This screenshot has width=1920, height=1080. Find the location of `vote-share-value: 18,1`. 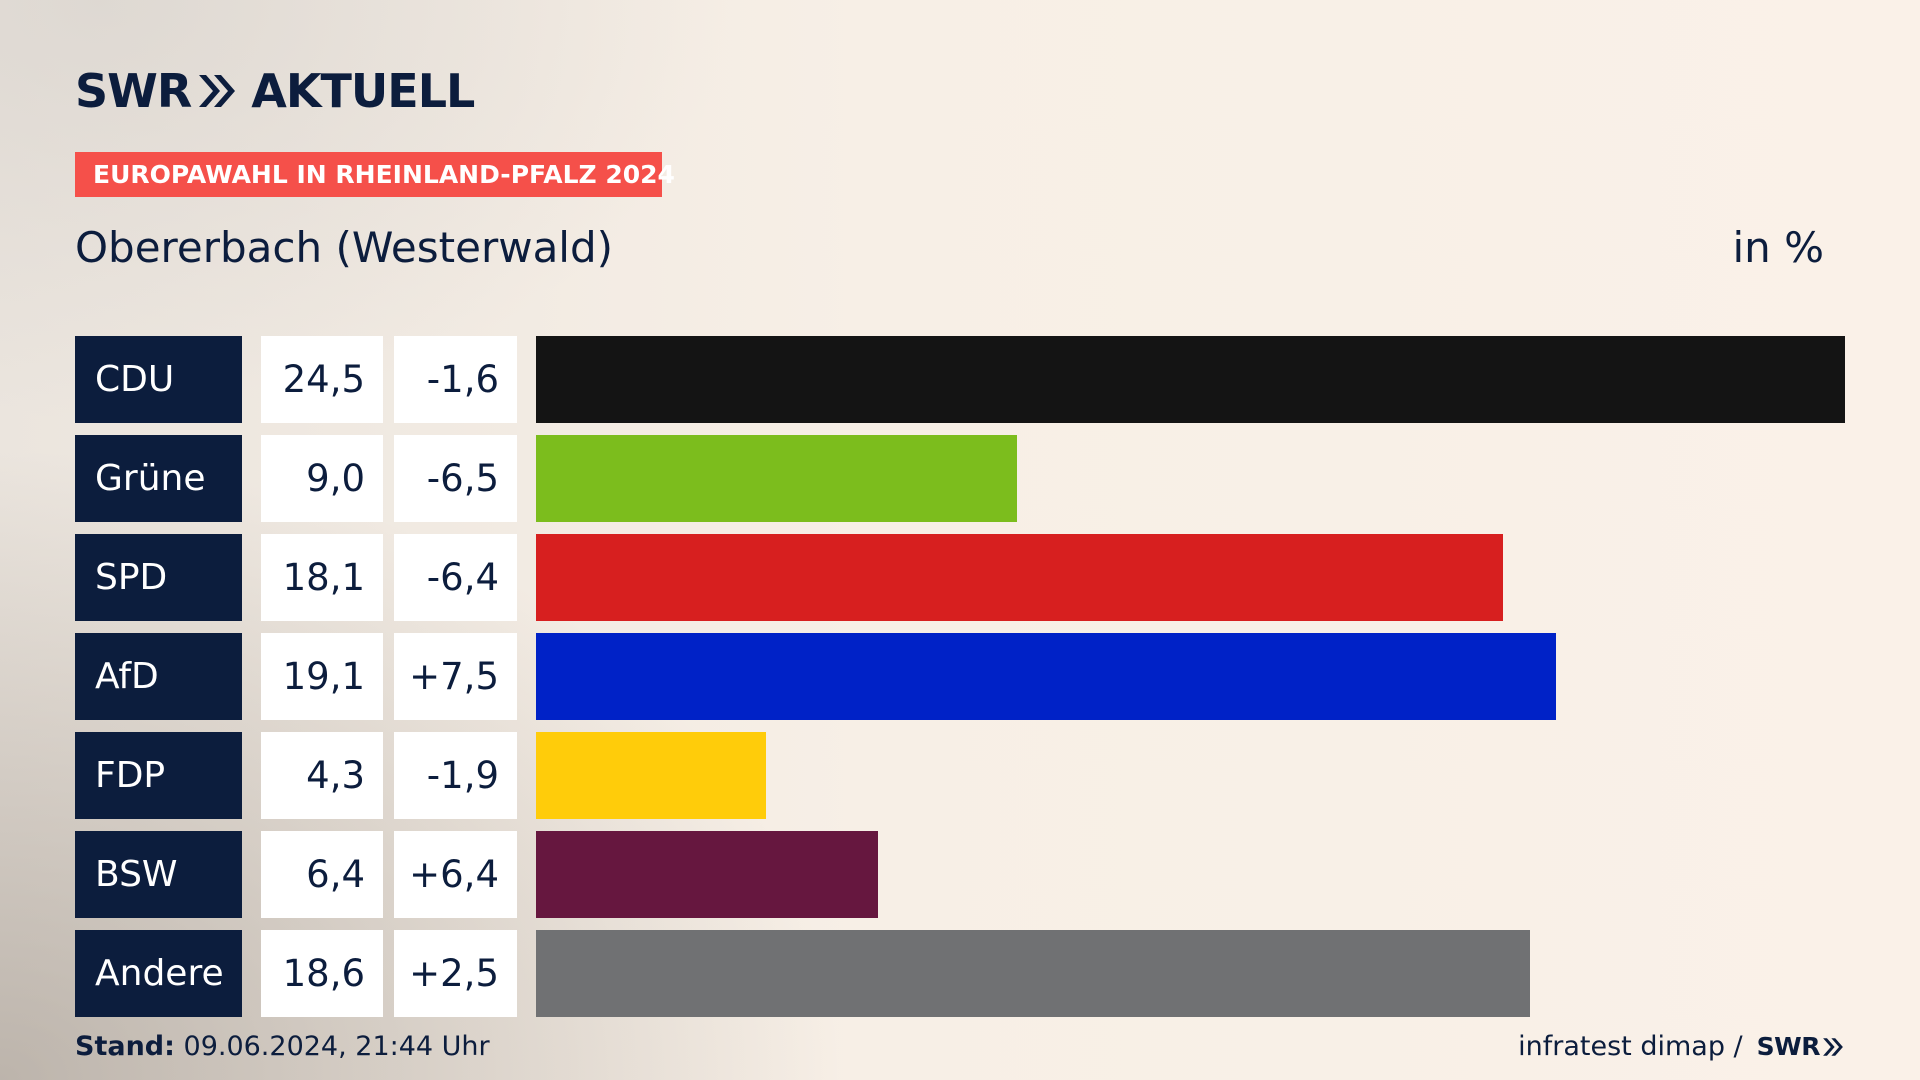

vote-share-value: 18,1 is located at coordinates (322, 577).